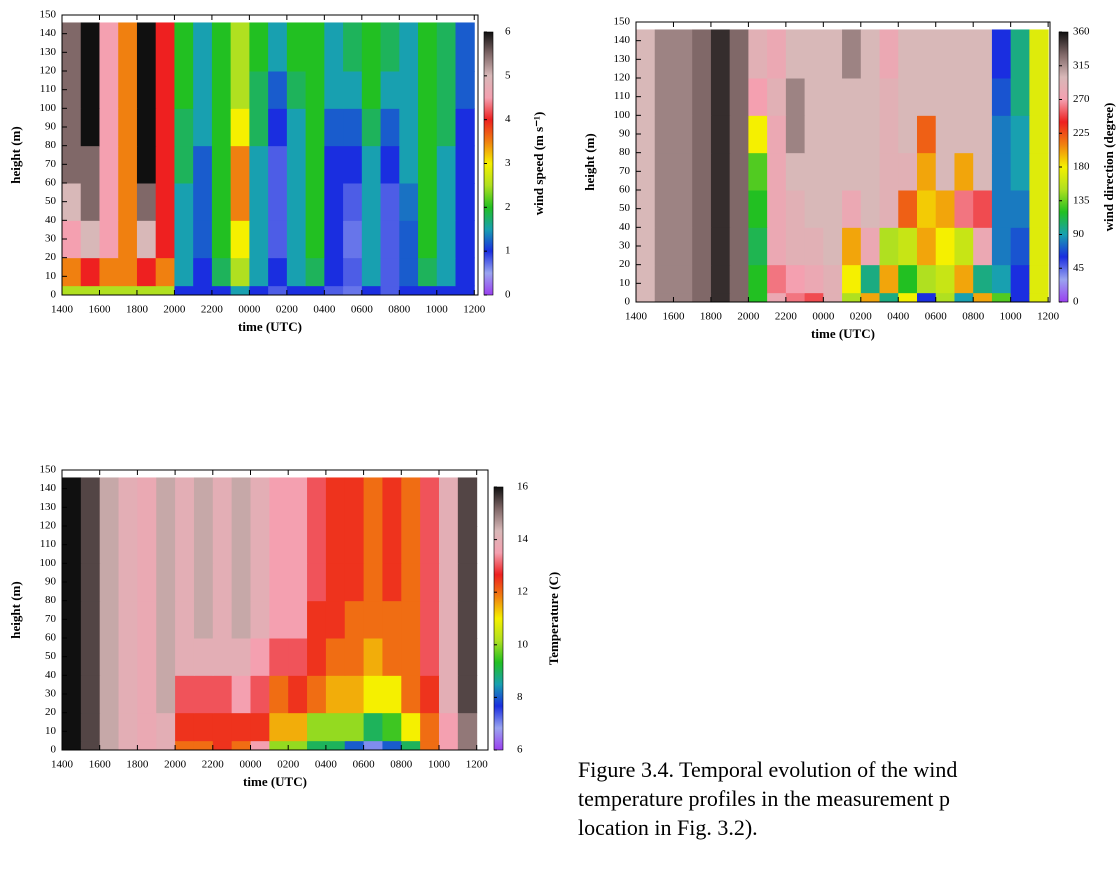 The image size is (1120, 890). Describe the element at coordinates (523, 487) in the screenshot. I see `colorbar-tick-label: 16` at that location.